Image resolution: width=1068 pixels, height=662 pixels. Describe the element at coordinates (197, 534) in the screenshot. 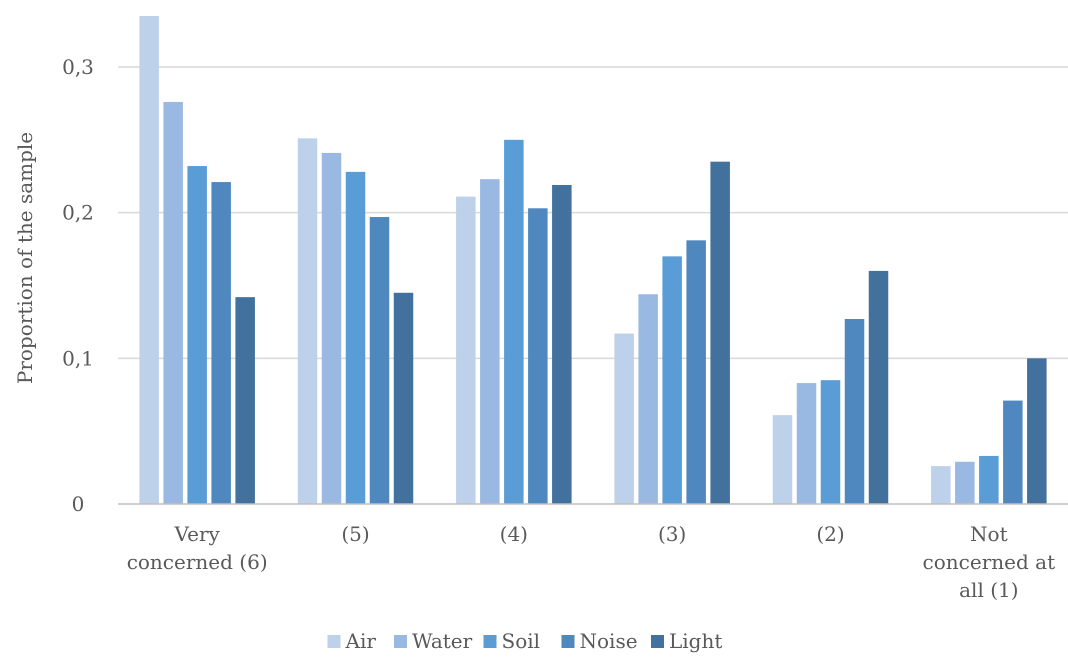

I see `x-category-label: Very` at that location.